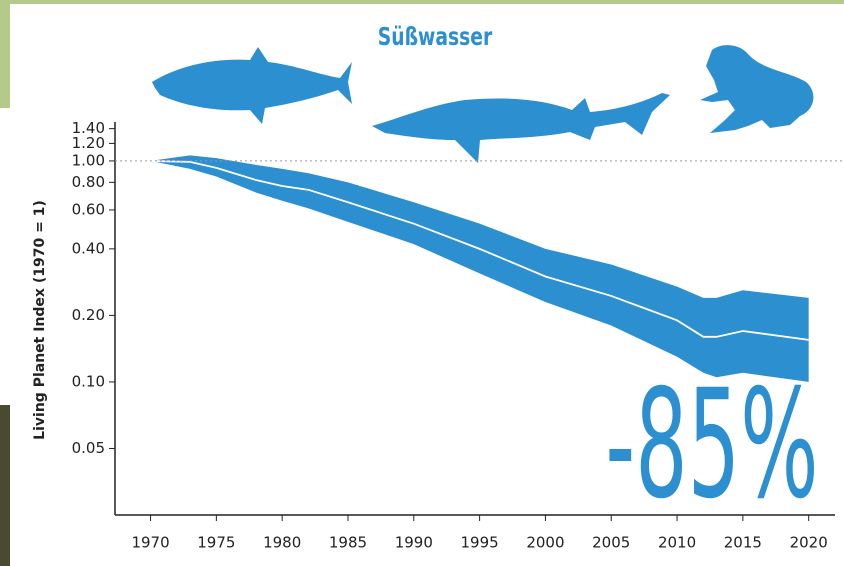  What do you see at coordinates (88, 248) in the screenshot?
I see `y-tick-label: 0.40` at bounding box center [88, 248].